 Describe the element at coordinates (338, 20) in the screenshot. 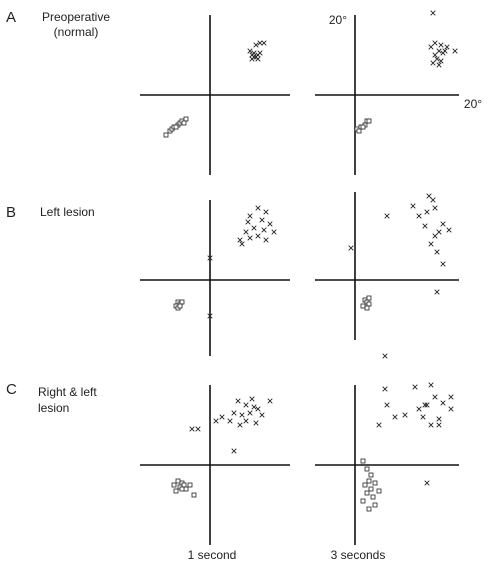

I see `y-scale-label: 20°` at that location.